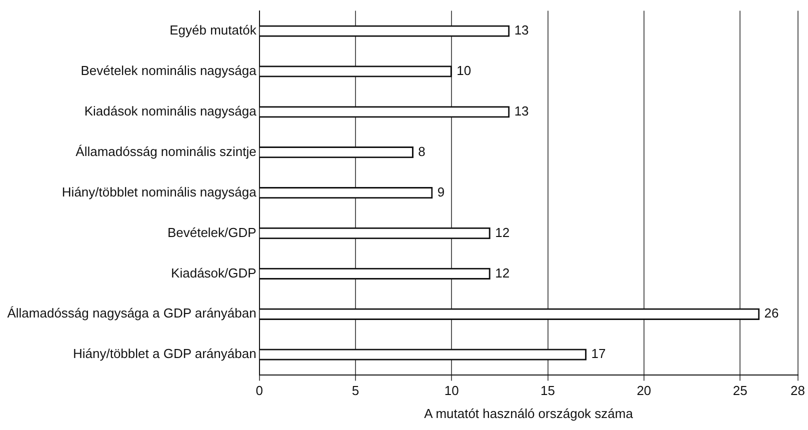 This screenshot has height=430, width=808. Describe the element at coordinates (422, 151) in the screenshot. I see `data-label: 8` at that location.